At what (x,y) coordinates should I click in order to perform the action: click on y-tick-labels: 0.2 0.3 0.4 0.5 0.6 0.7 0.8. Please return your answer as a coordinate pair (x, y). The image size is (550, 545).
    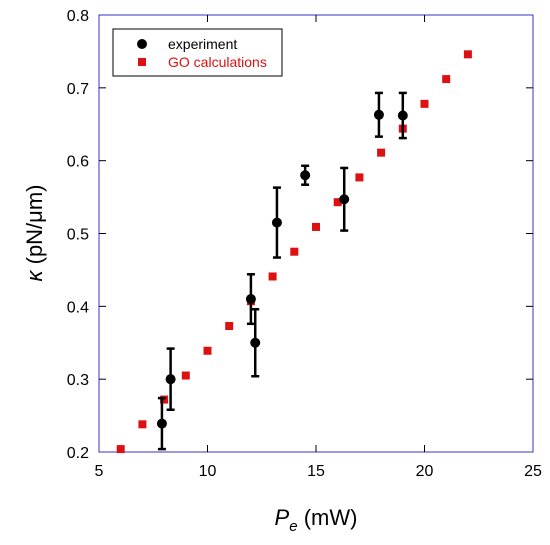
    Looking at the image, I should click on (78, 235).